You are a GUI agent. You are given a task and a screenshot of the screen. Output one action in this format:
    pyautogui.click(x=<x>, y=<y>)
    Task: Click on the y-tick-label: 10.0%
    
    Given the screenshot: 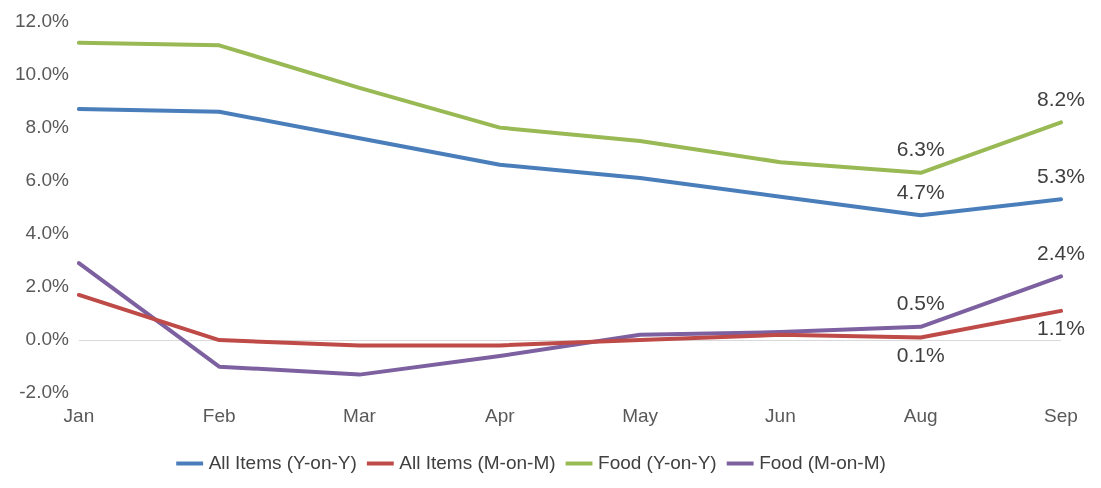 What is the action you would take?
    pyautogui.click(x=42, y=73)
    